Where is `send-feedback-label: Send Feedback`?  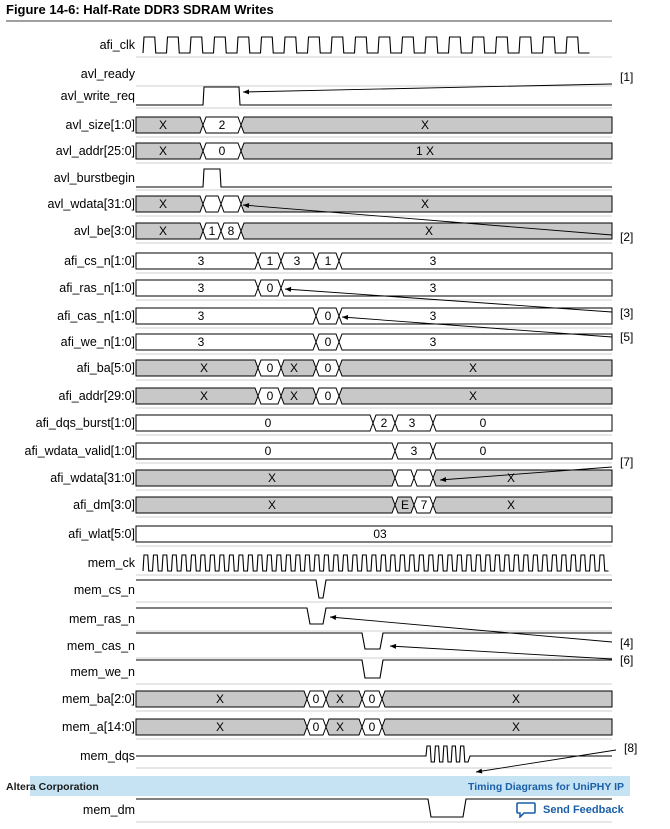
send-feedback-label: Send Feedback is located at coordinates (583, 810).